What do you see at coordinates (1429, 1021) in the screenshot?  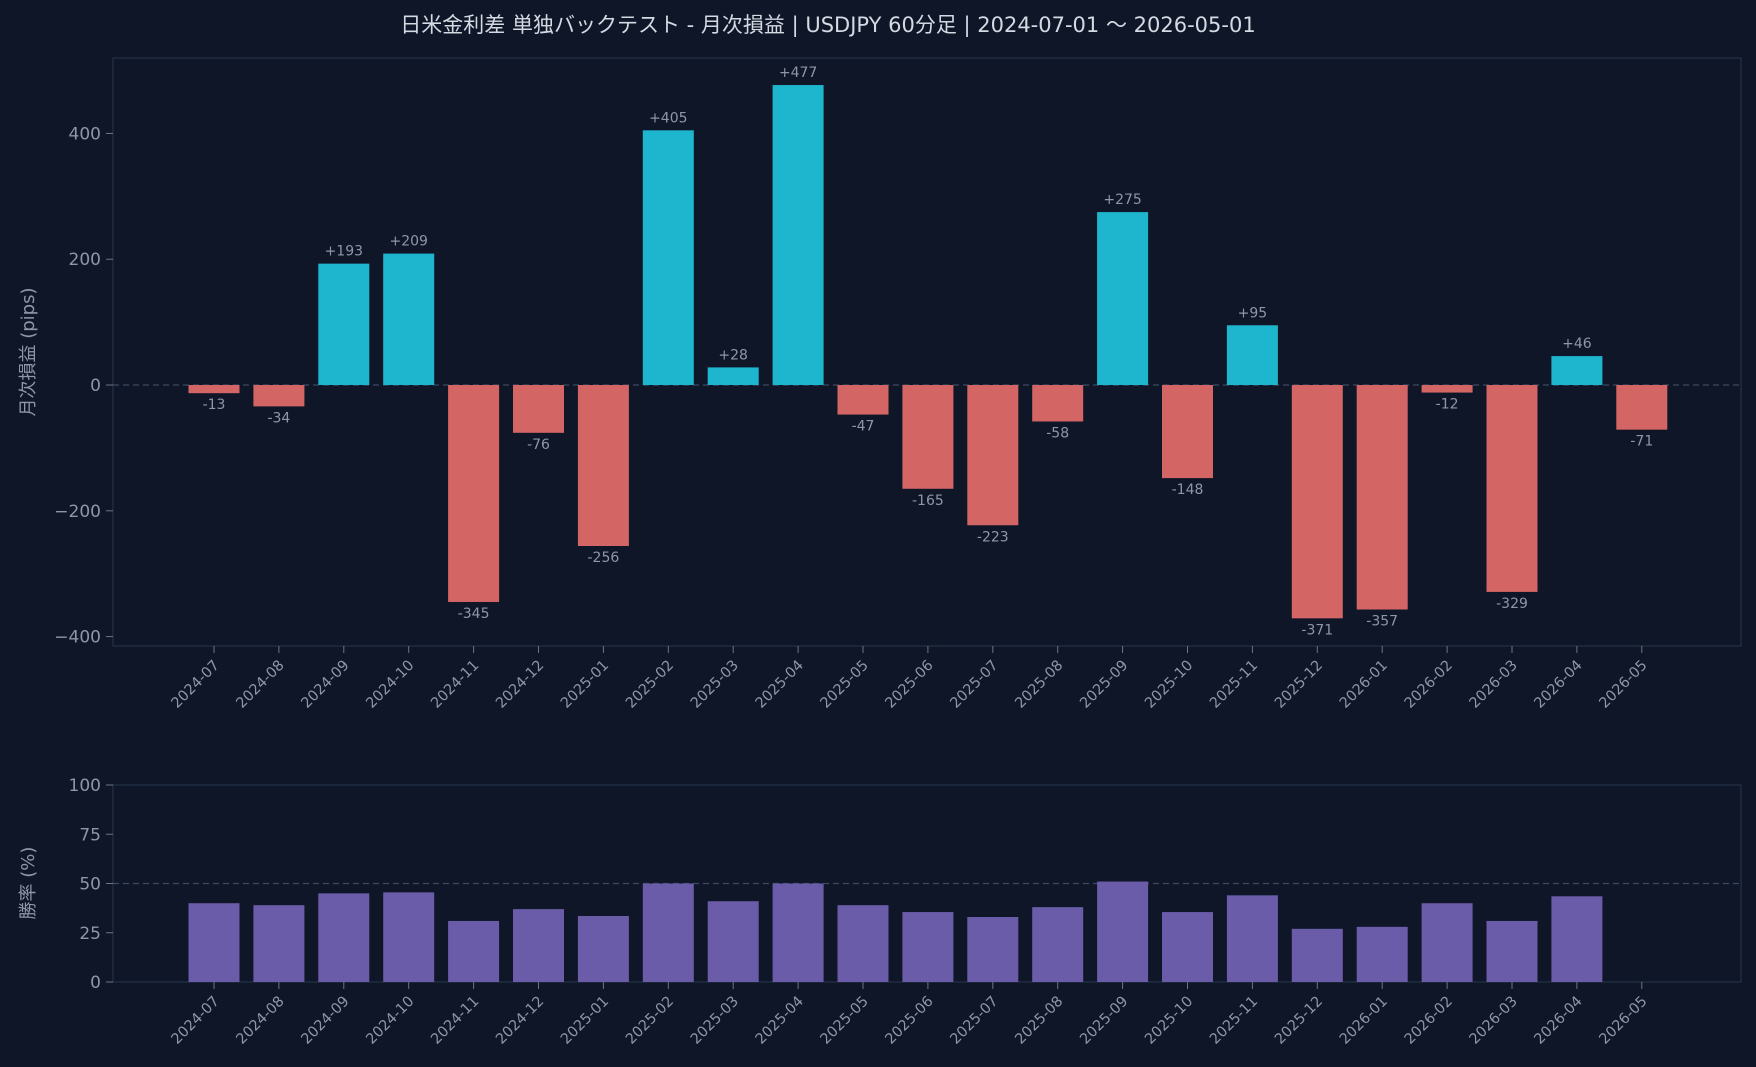 I see `wr-x-tick-label-2026-02: 2026-02` at bounding box center [1429, 1021].